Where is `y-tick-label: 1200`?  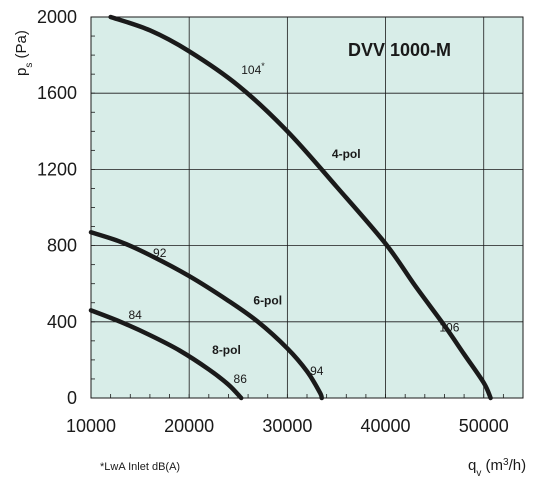 y-tick-label: 1200 is located at coordinates (57, 169).